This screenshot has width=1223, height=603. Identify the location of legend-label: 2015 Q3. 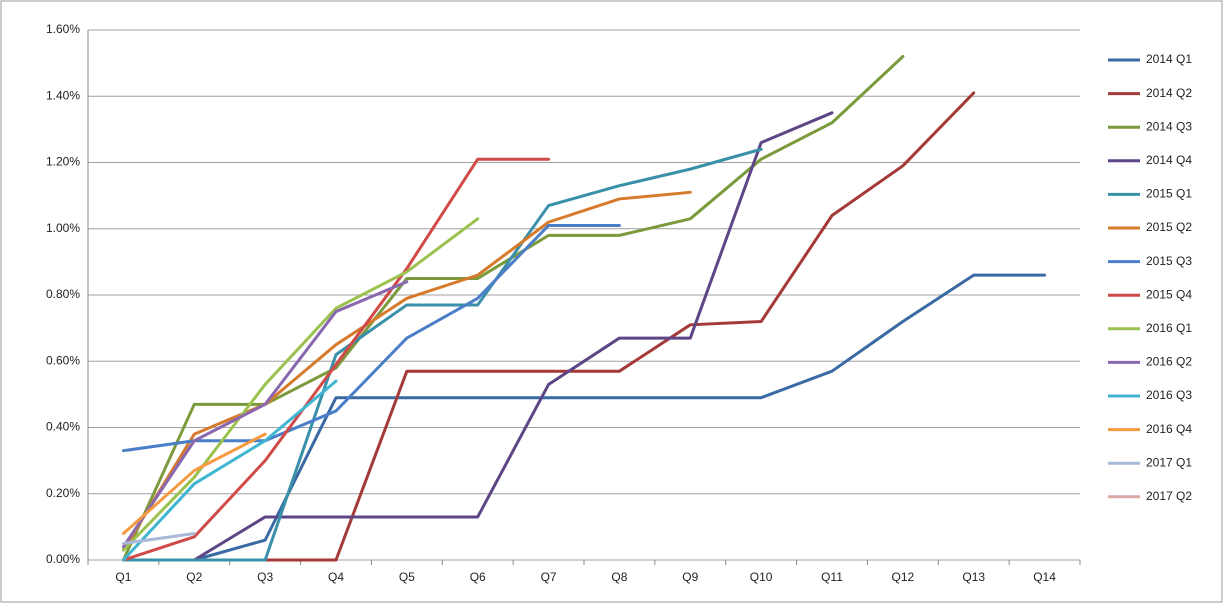
(1169, 261).